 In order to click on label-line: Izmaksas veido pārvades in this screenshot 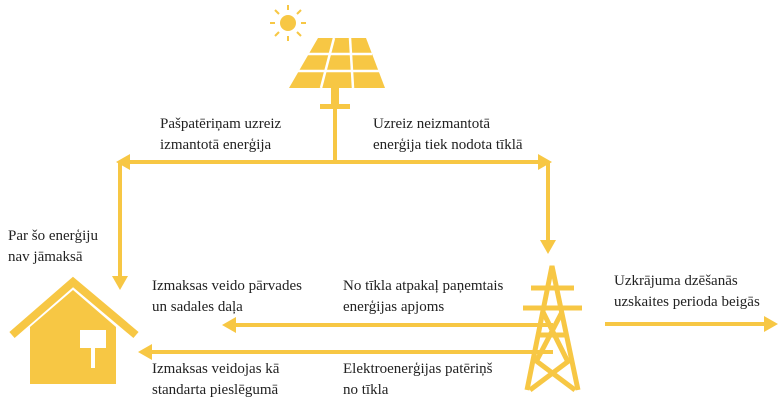, I will do `click(227, 286)`.